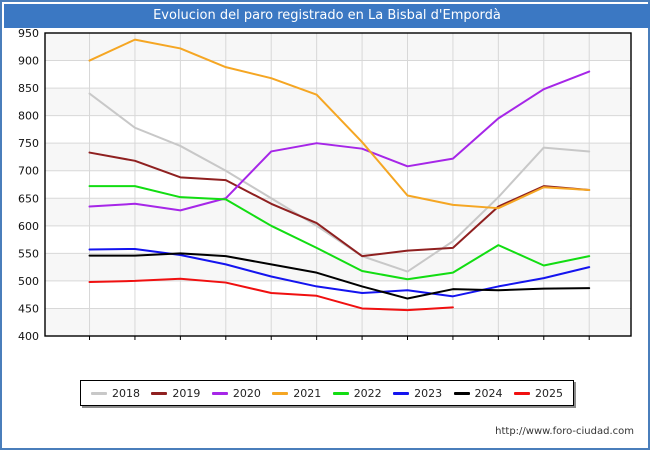  Describe the element at coordinates (307, 393) in the screenshot. I see `legend-label-2021: 2021` at that location.